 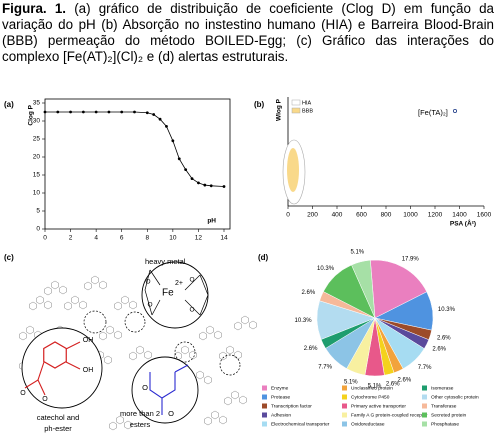 I want to click on legend-label: Protease, so click(x=281, y=397).